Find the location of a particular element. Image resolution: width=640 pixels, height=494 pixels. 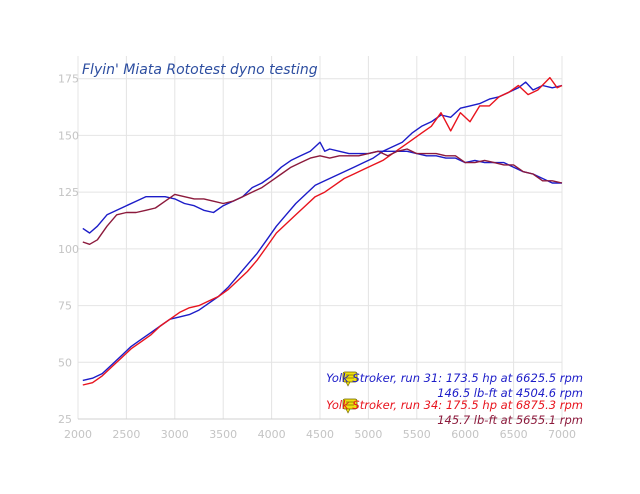

y-tick-label: 175 is located at coordinates (68, 79).